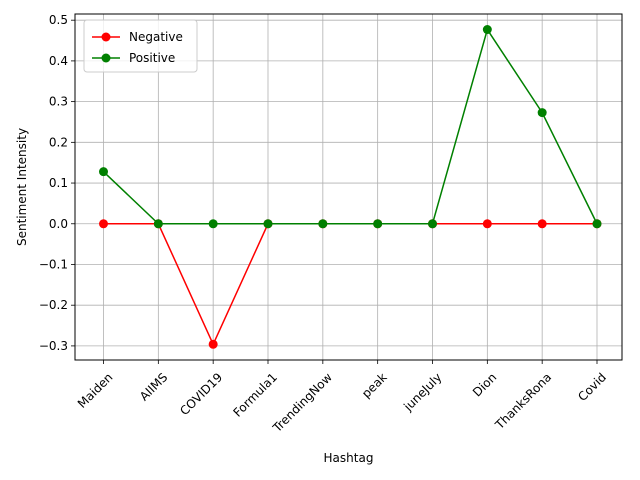 The width and height of the screenshot is (640, 480). Describe the element at coordinates (58, 183) in the screenshot. I see `y-tick-label: 0.1` at that location.